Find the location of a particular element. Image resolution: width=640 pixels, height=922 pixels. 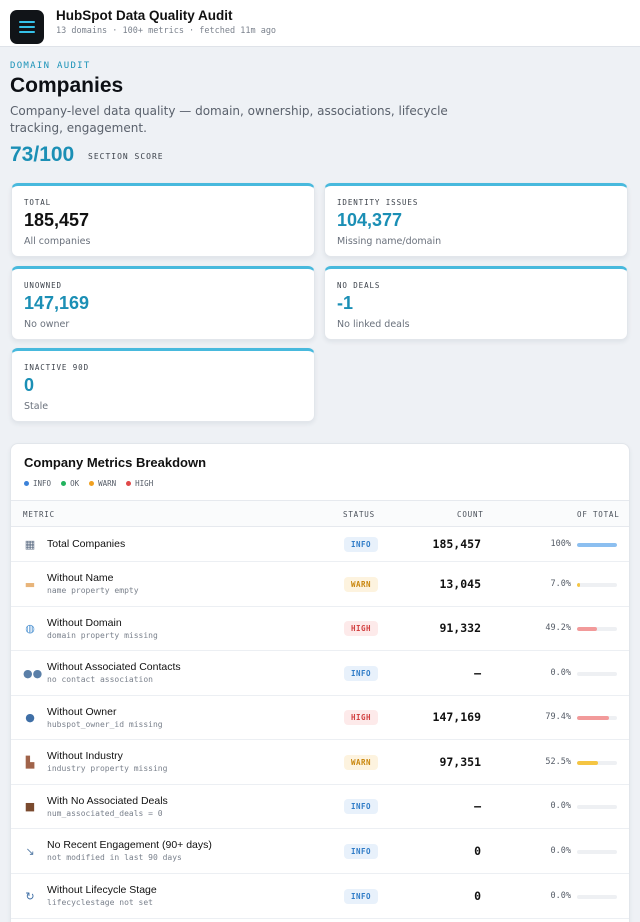

section-score: 73/100 is located at coordinates (42, 154).